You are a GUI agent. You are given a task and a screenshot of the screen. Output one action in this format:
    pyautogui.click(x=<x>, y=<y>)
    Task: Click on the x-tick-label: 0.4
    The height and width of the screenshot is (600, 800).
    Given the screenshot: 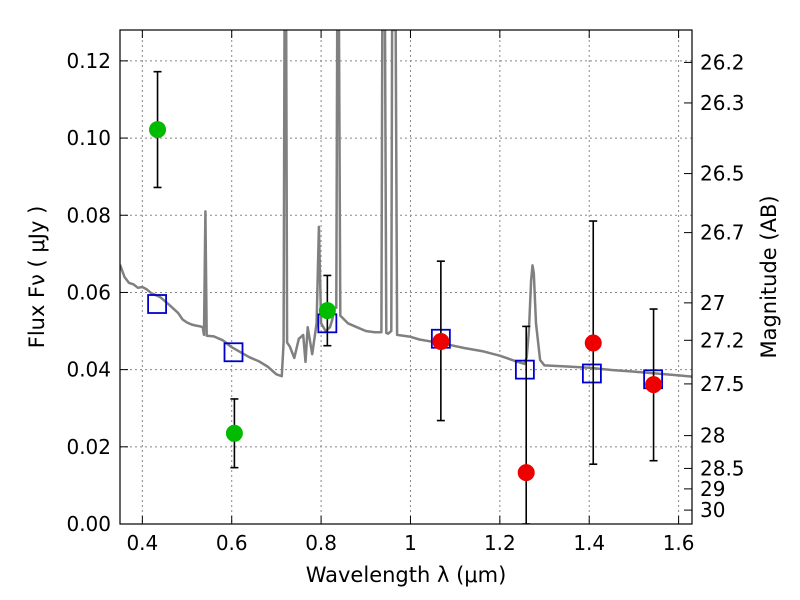 What is the action you would take?
    pyautogui.click(x=142, y=543)
    